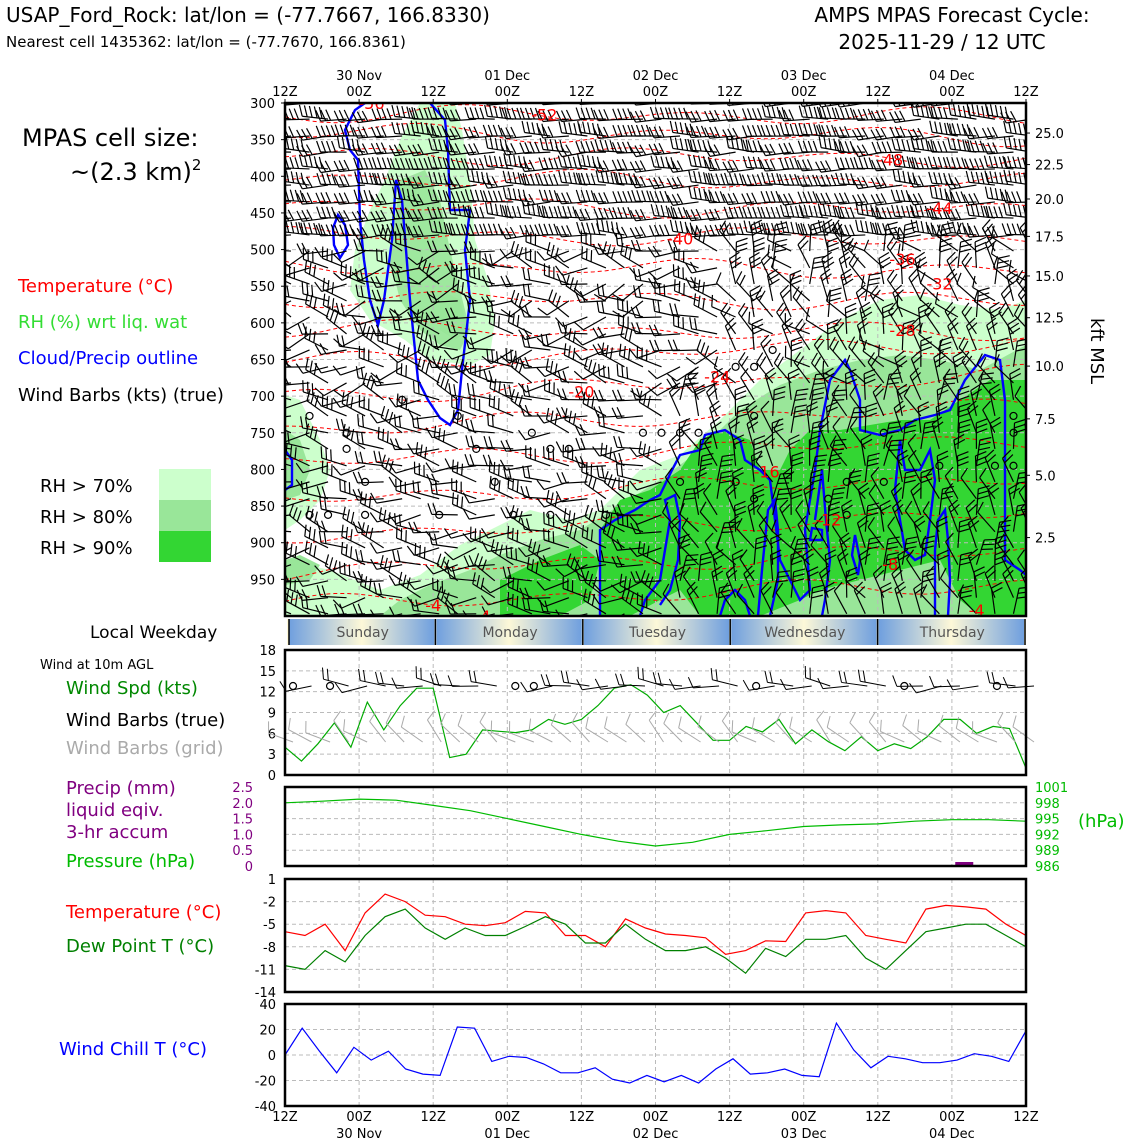 This screenshot has height=1140, width=1140. Describe the element at coordinates (365, 514) in the screenshot. I see `calm-circle` at that location.